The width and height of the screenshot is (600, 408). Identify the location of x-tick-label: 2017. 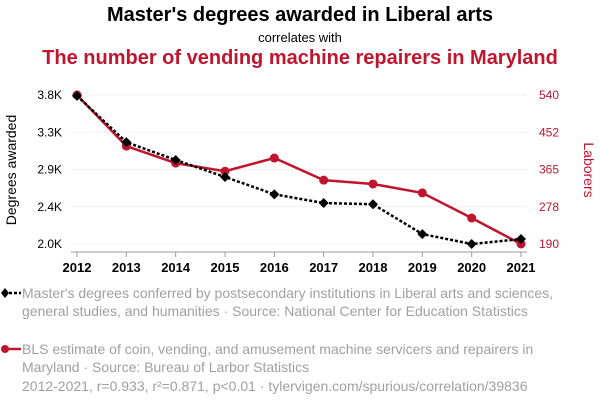
(323, 267).